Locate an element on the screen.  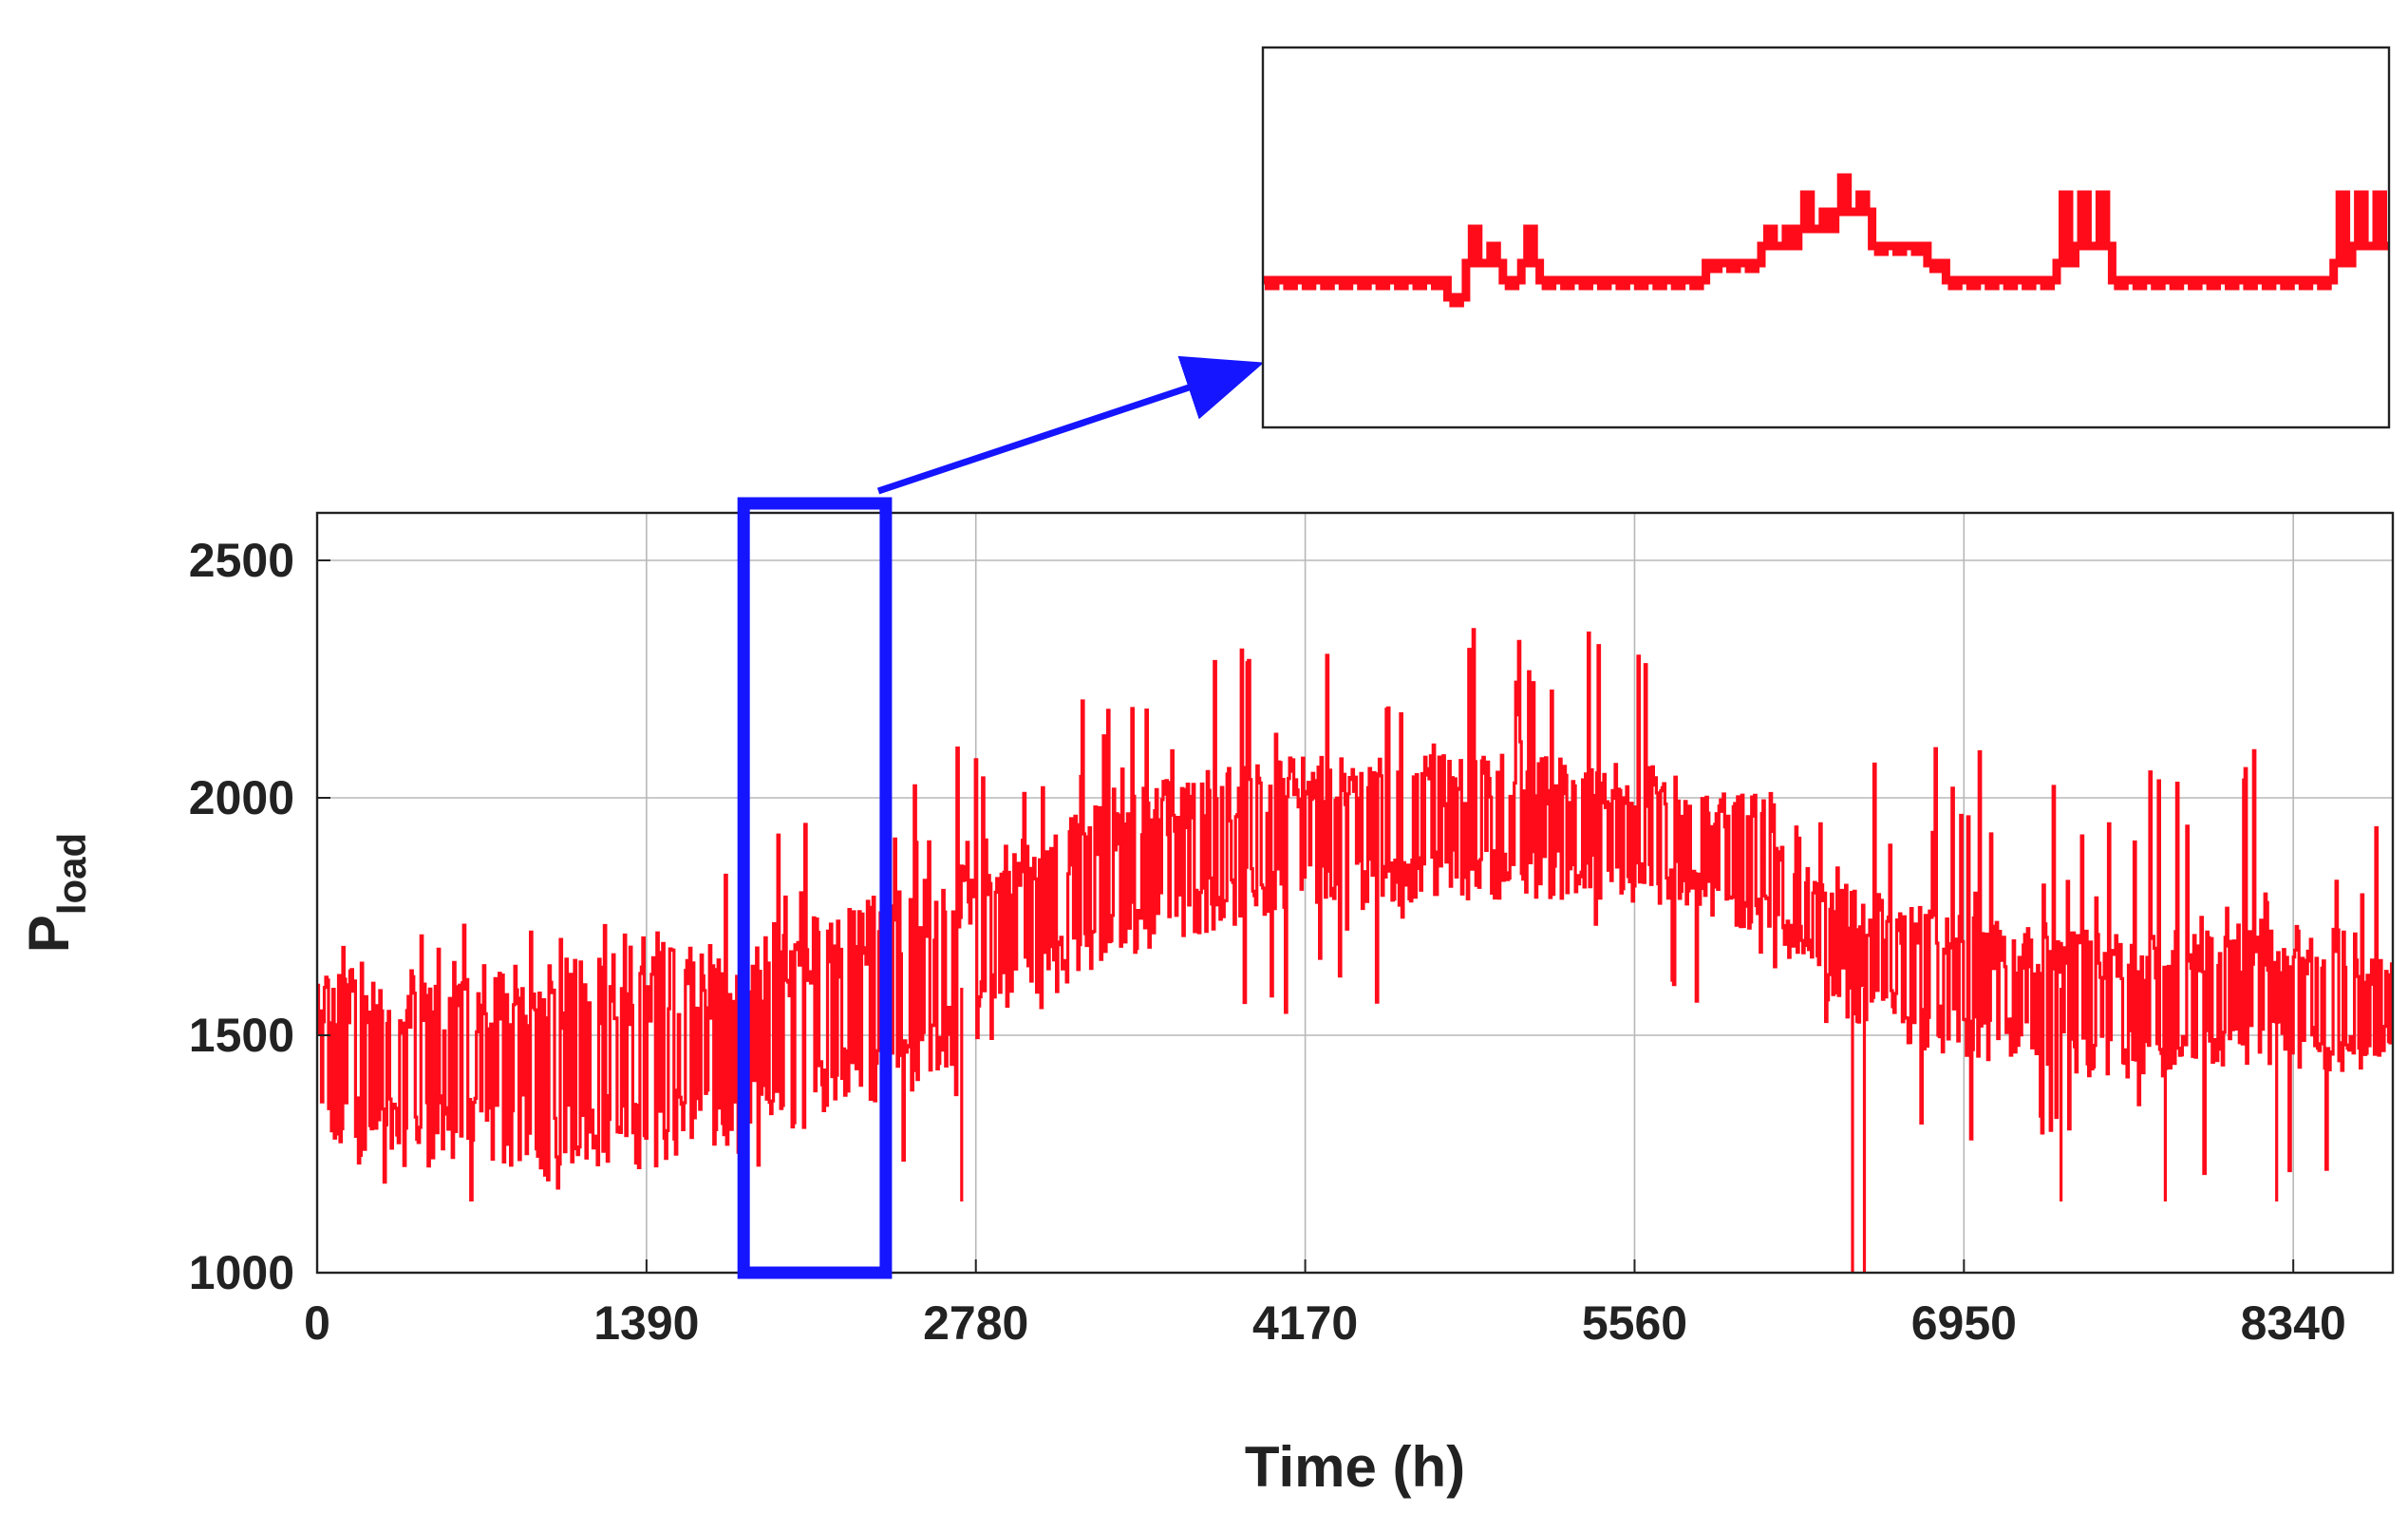
inset-series-line is located at coordinates (1826, 240).